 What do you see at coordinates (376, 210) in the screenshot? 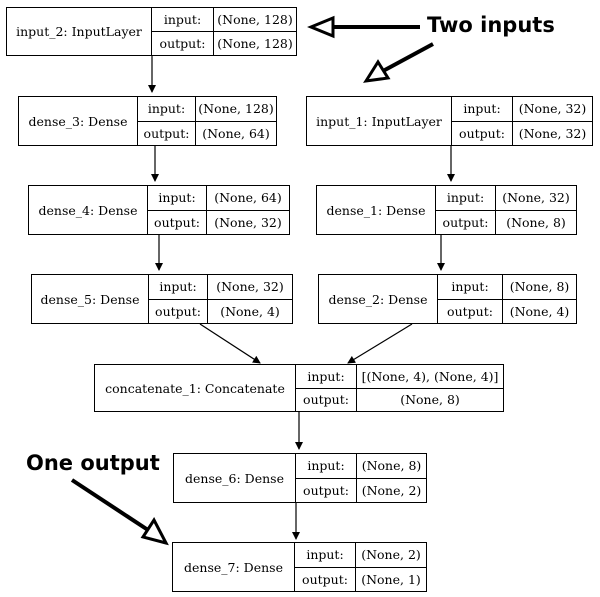
I see `node-name: dense_1: Dense` at bounding box center [376, 210].